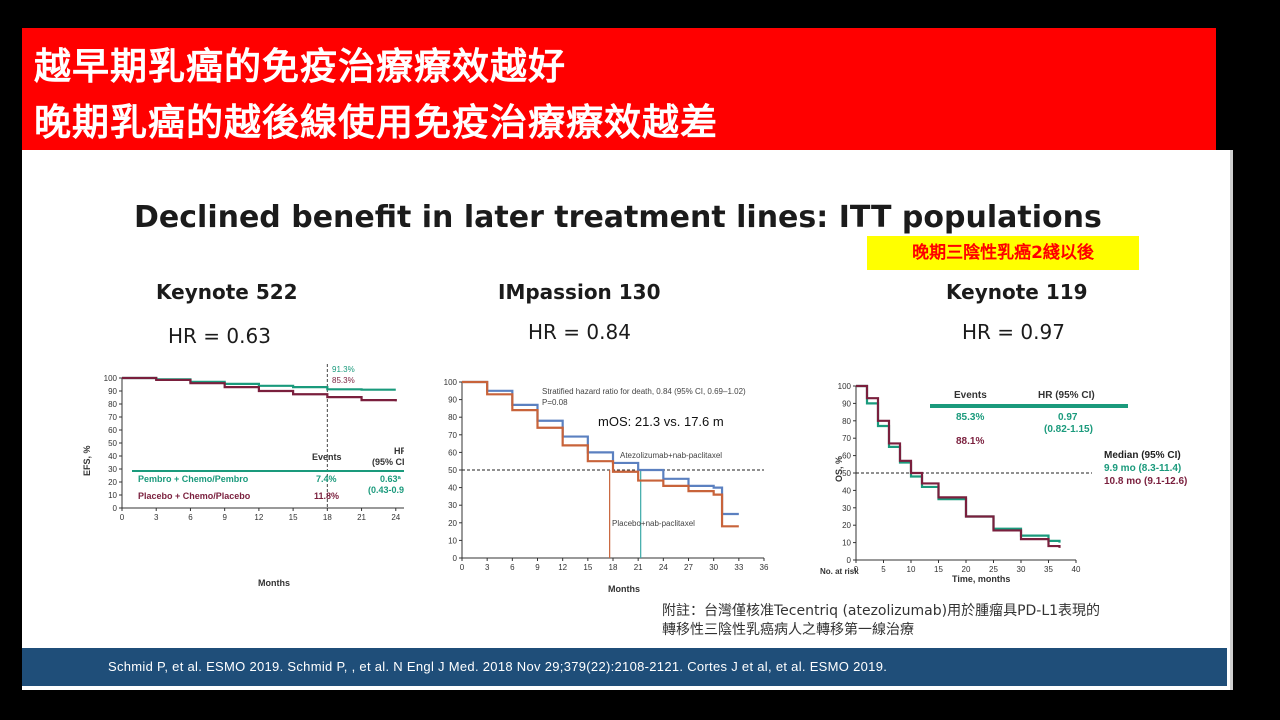  What do you see at coordinates (661, 421) in the screenshot?
I see `mos-label: mOS: 21.3 vs. 17.6 m` at bounding box center [661, 421].